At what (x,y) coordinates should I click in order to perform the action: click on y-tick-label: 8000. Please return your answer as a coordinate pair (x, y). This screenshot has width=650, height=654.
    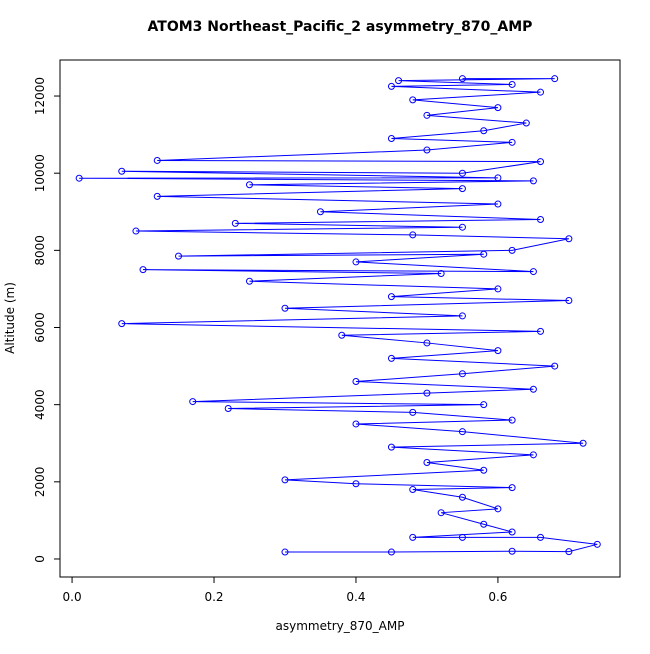
    Looking at the image, I should click on (40, 250).